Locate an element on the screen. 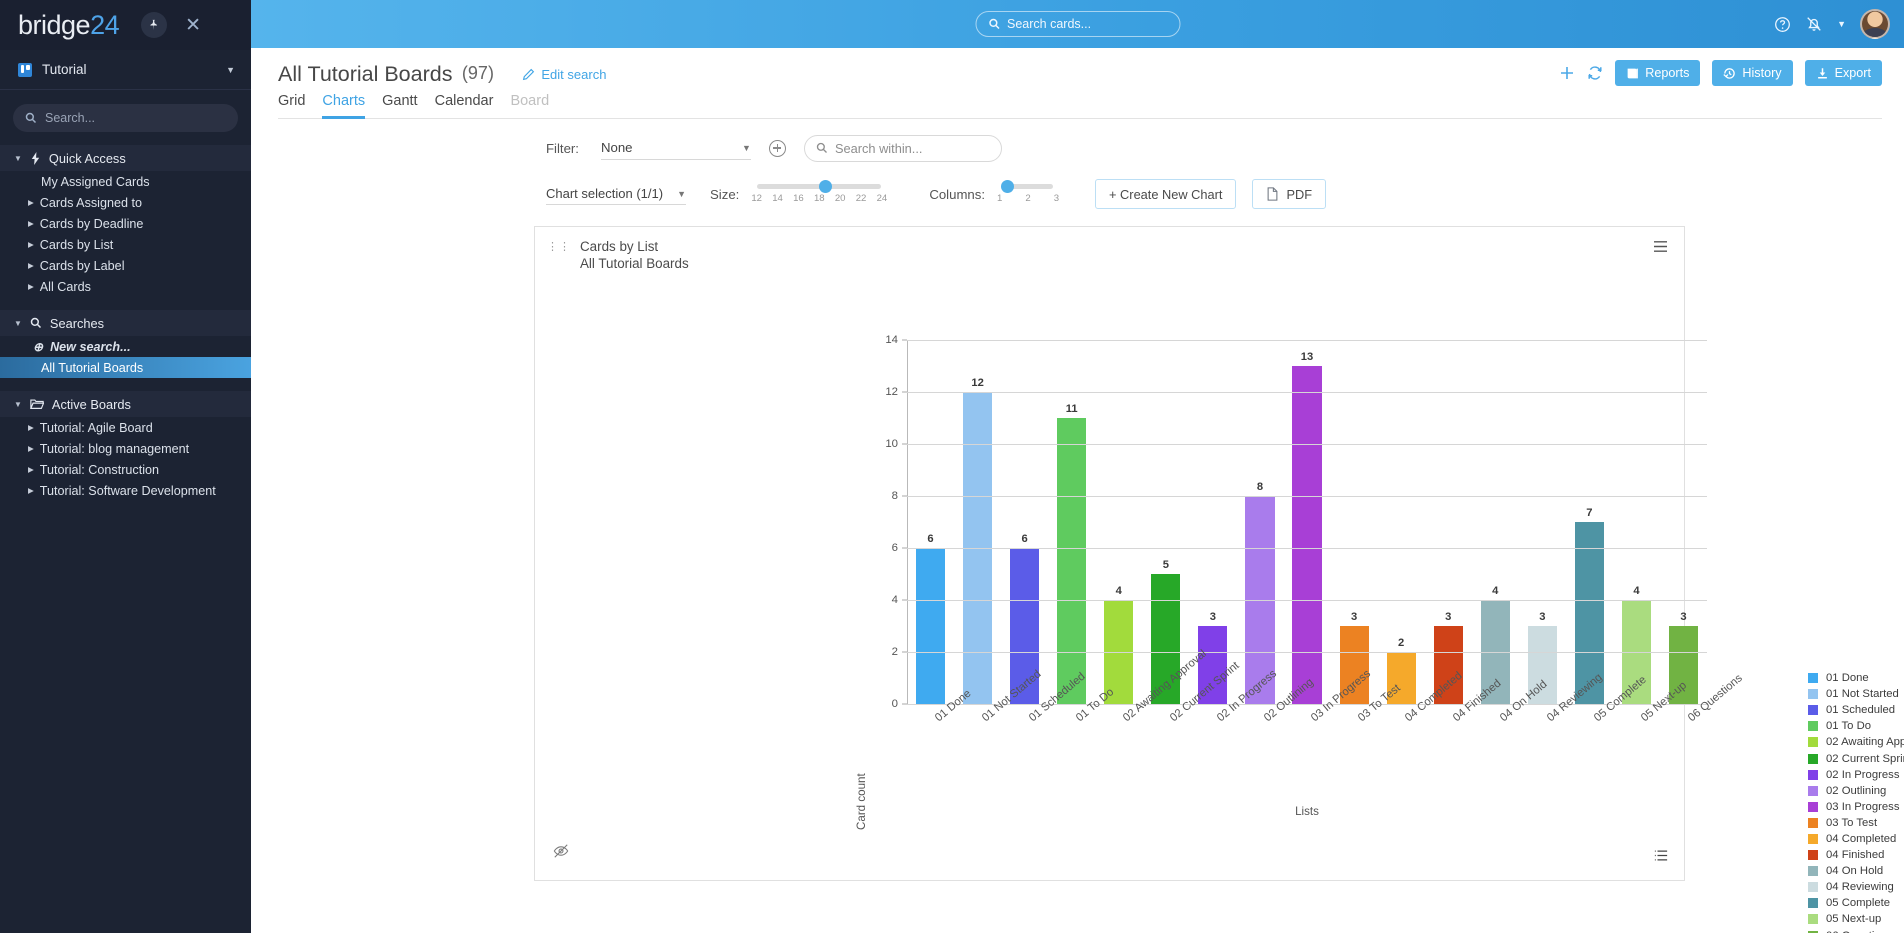  reports-button: Reports is located at coordinates (1658, 73).